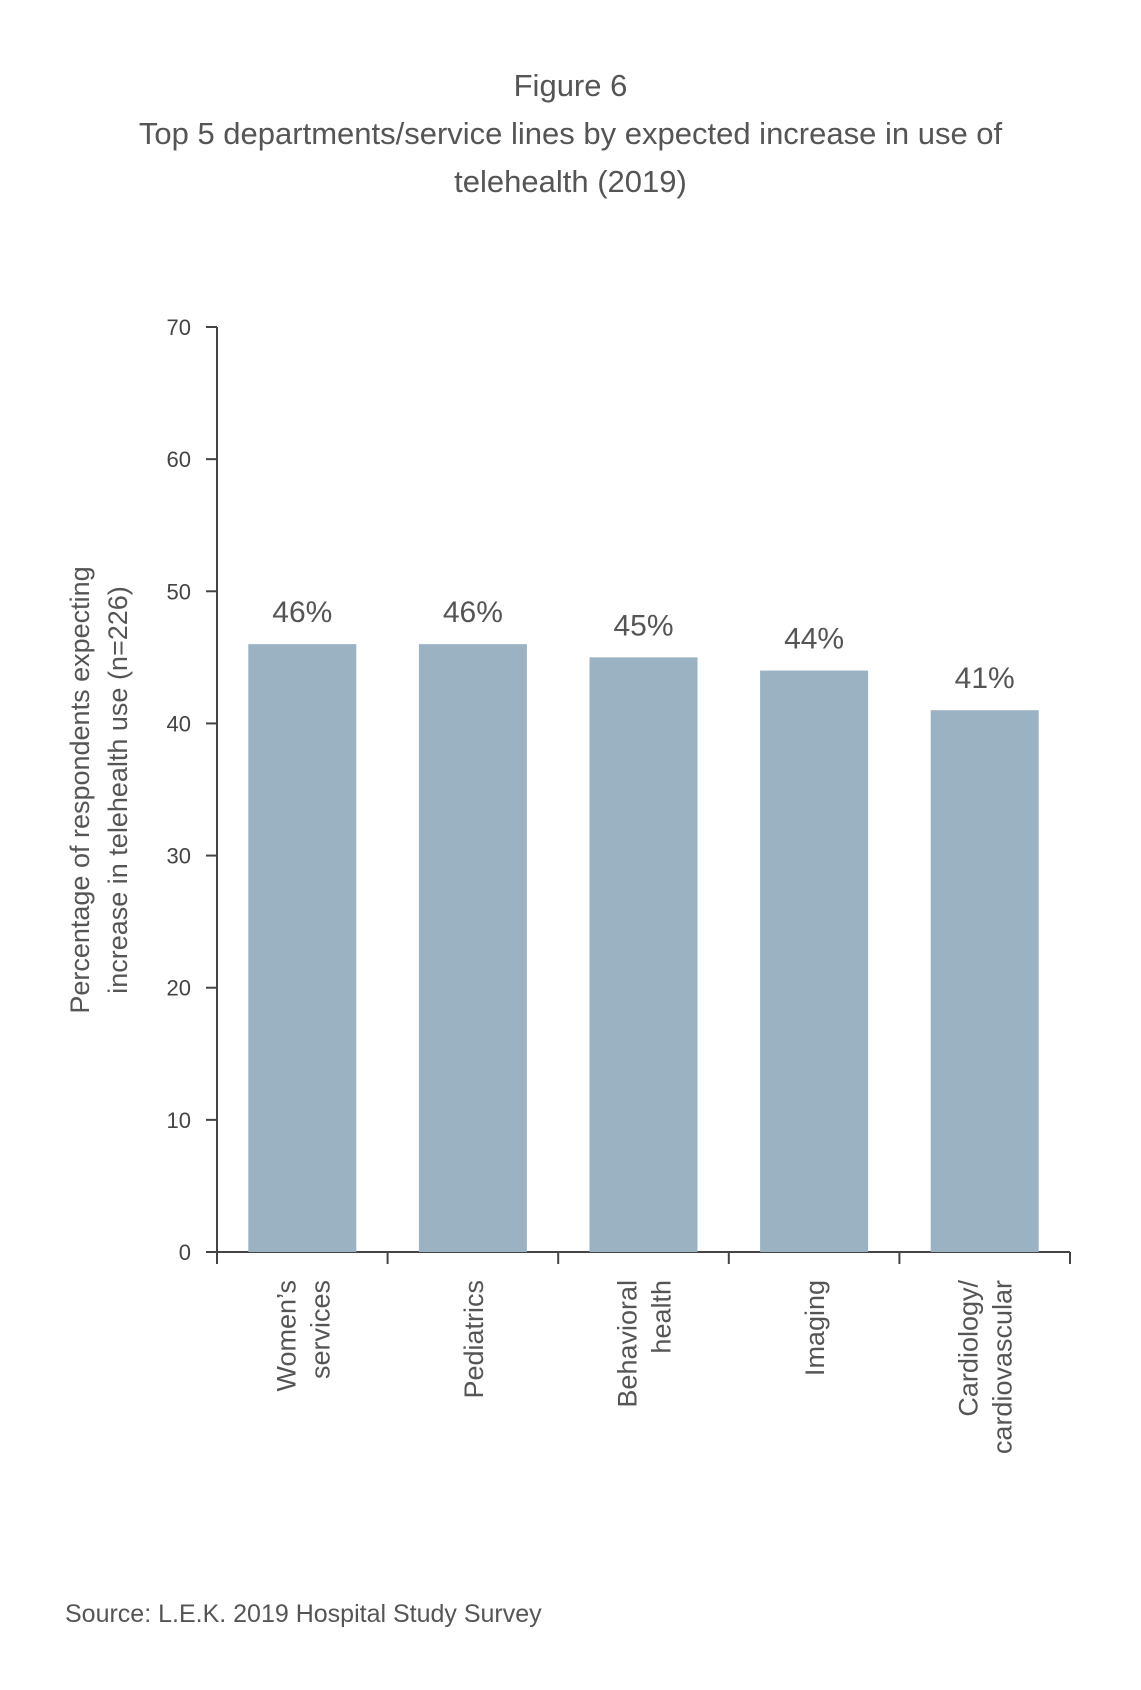 The width and height of the screenshot is (1141, 1690). Describe the element at coordinates (628, 1344) in the screenshot. I see `category-label: Behavioral` at that location.